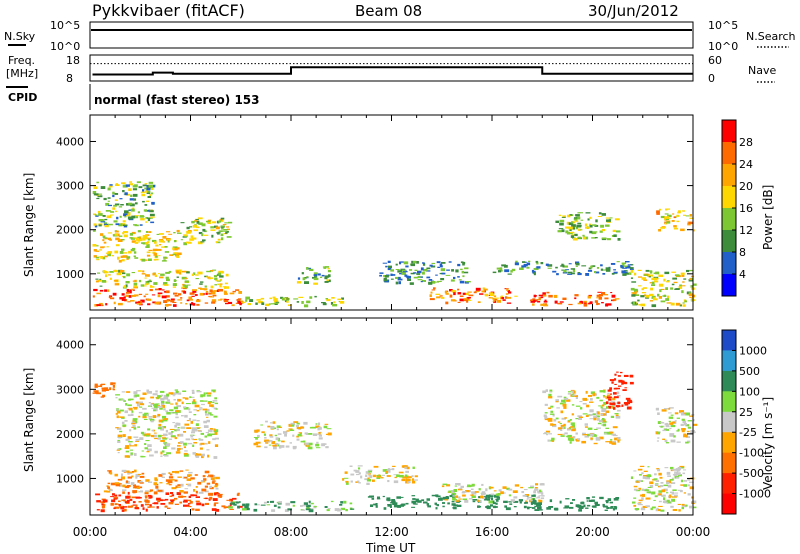 The height and width of the screenshot is (554, 800). I want to click on data-patch, so click(588, 226).